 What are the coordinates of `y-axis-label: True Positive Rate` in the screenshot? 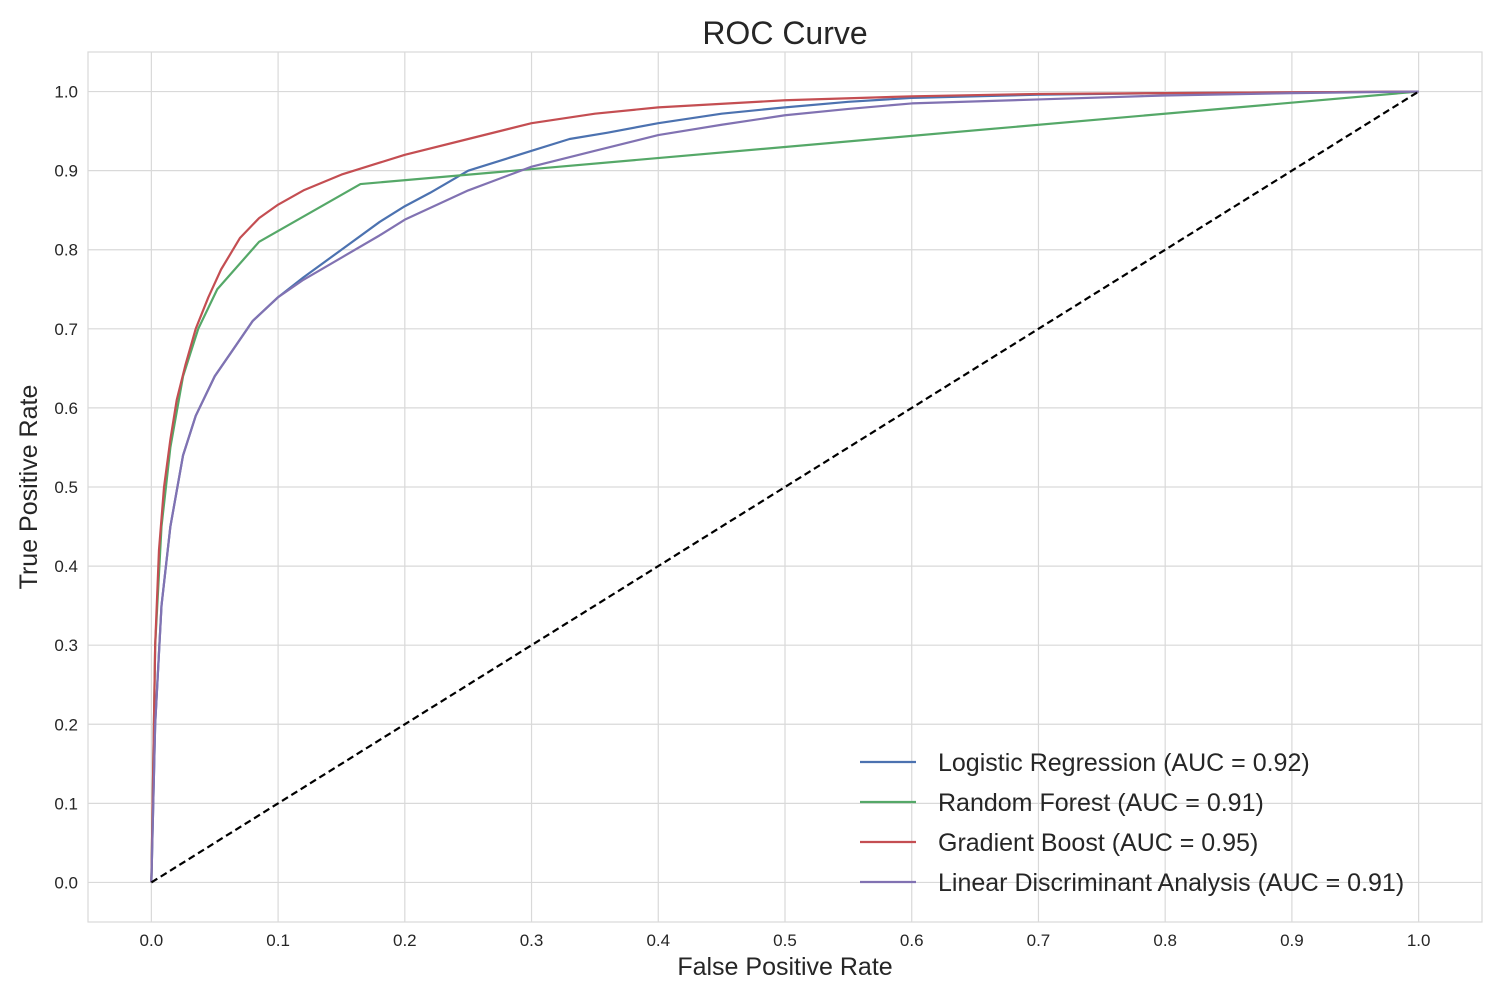 It's located at (29, 487).